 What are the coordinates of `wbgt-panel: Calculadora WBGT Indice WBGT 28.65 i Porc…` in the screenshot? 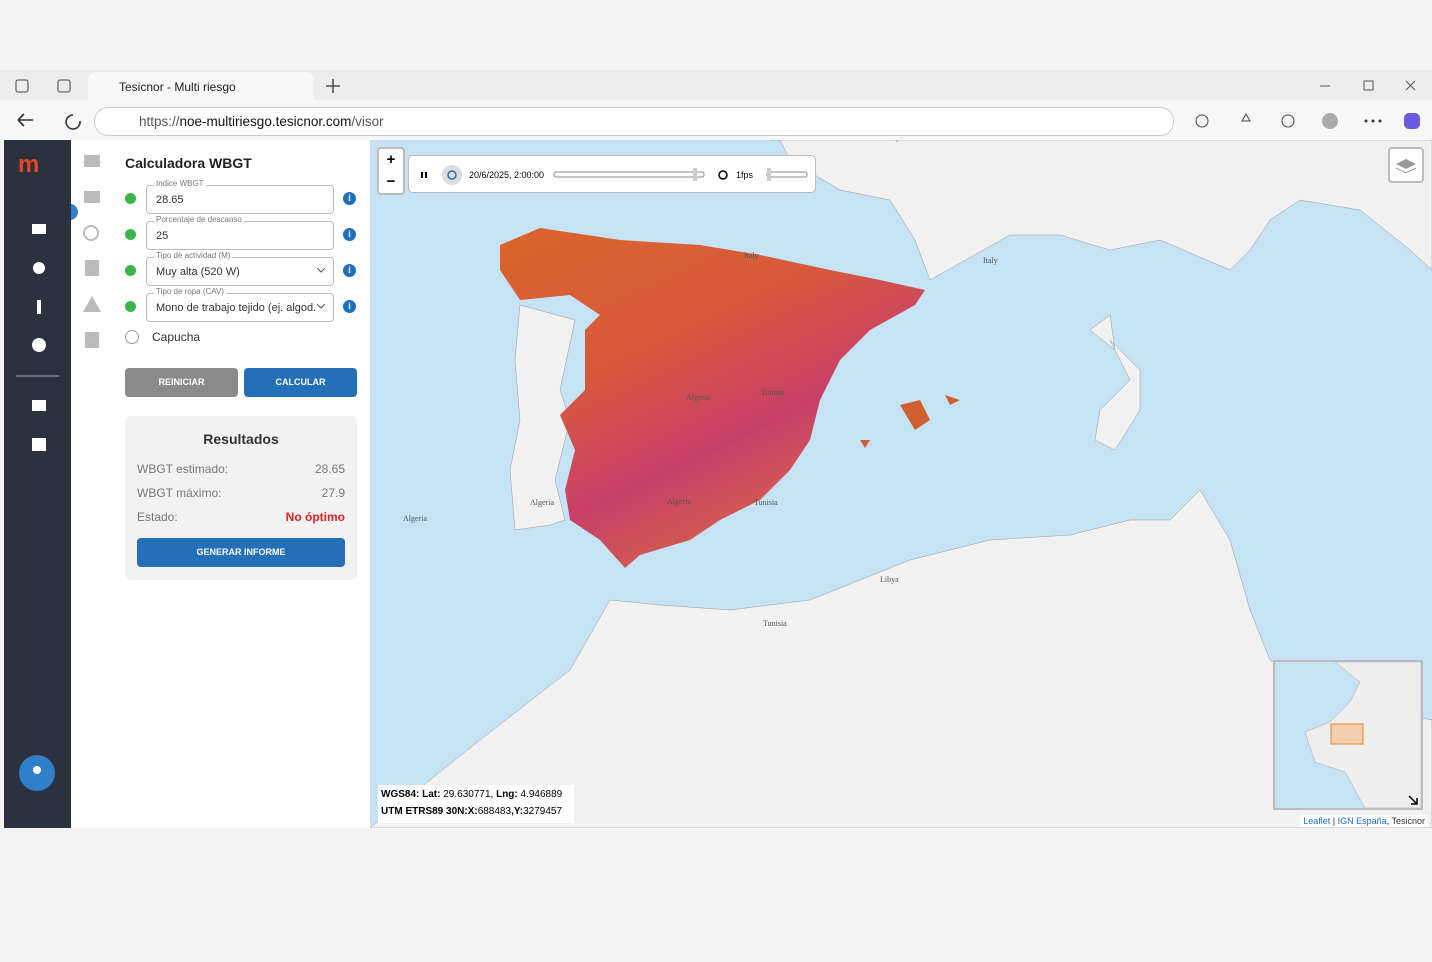 It's located at (241, 484).